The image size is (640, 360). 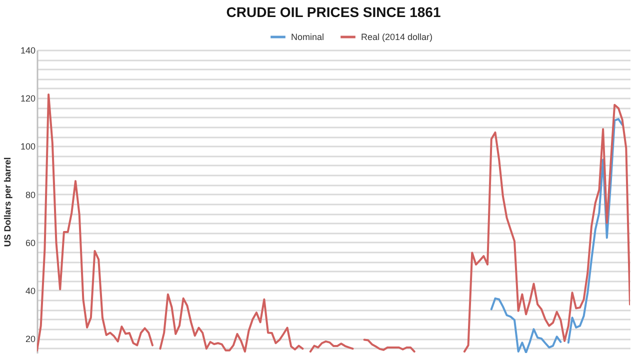 What do you see at coordinates (28, 99) in the screenshot?
I see `y-tick-label: 120` at bounding box center [28, 99].